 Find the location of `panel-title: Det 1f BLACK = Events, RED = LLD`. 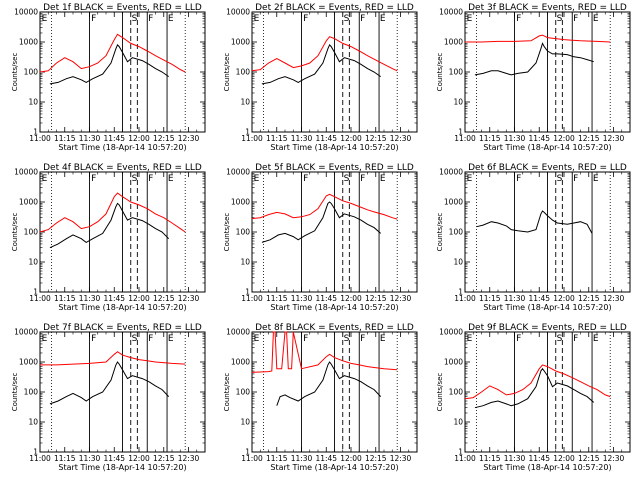

panel-title: Det 1f BLACK = Events, RED = LLD is located at coordinates (122, 8).